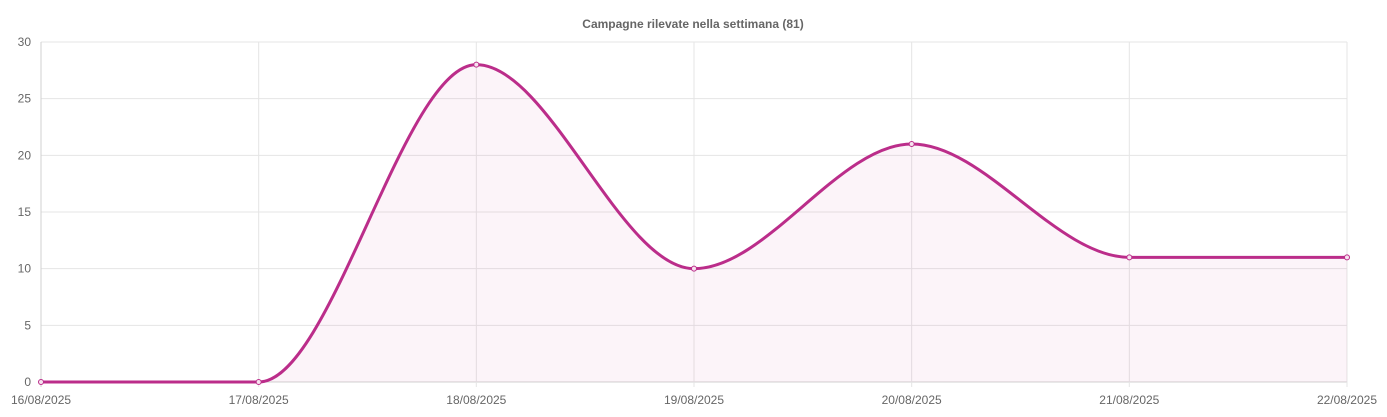  Describe the element at coordinates (25, 155) in the screenshot. I see `y-tick-label: 20` at that location.